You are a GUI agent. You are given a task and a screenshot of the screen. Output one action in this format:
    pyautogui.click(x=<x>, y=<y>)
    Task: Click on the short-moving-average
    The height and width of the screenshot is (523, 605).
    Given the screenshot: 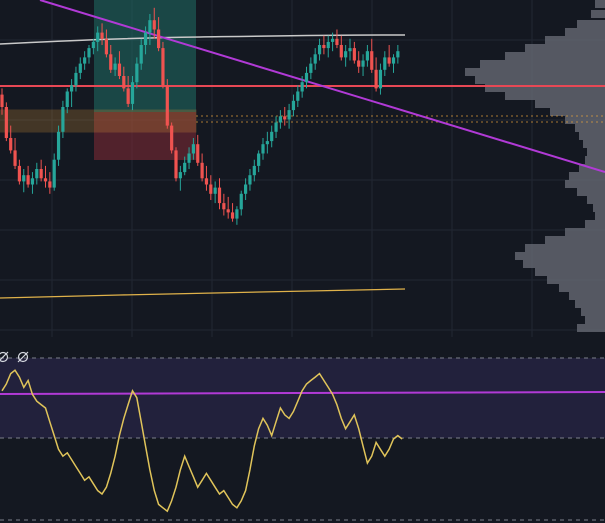 What is the action you would take?
    pyautogui.click(x=203, y=293)
    